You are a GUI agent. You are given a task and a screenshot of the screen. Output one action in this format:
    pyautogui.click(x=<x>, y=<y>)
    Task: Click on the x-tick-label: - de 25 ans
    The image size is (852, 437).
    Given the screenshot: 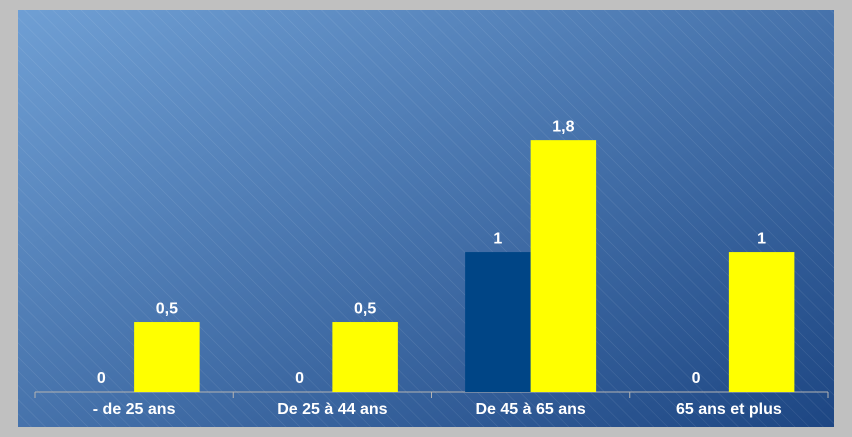 What is the action you would take?
    pyautogui.click(x=134, y=409)
    